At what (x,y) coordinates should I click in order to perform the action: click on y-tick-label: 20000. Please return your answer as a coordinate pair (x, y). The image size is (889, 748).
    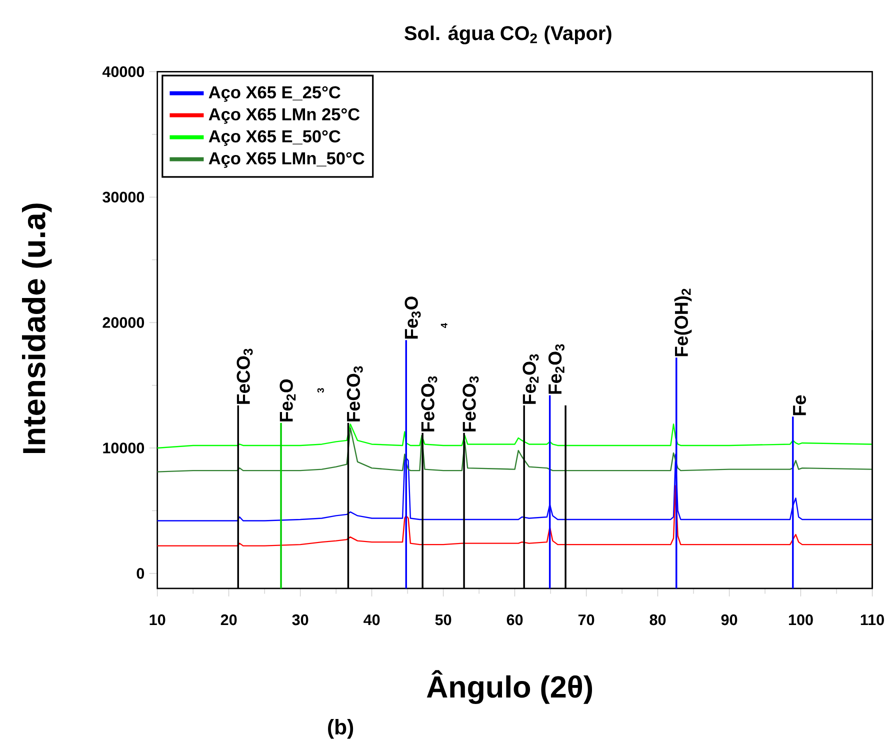
    Looking at the image, I should click on (123, 322).